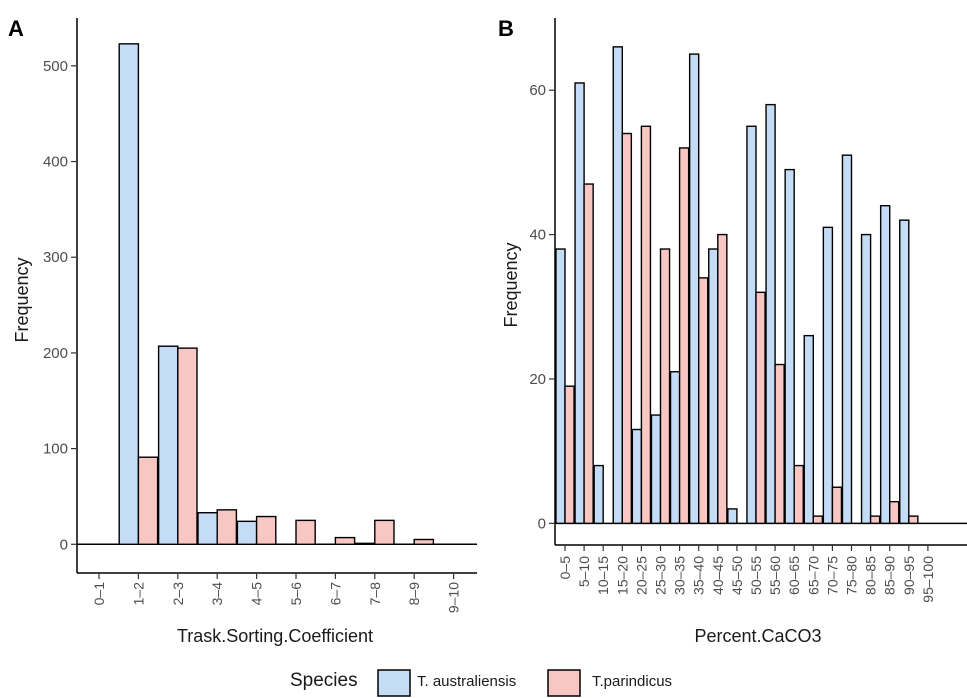 The width and height of the screenshot is (967, 698). Describe the element at coordinates (375, 594) in the screenshot. I see `panel-a-x-tick-label: 7–8` at that location.